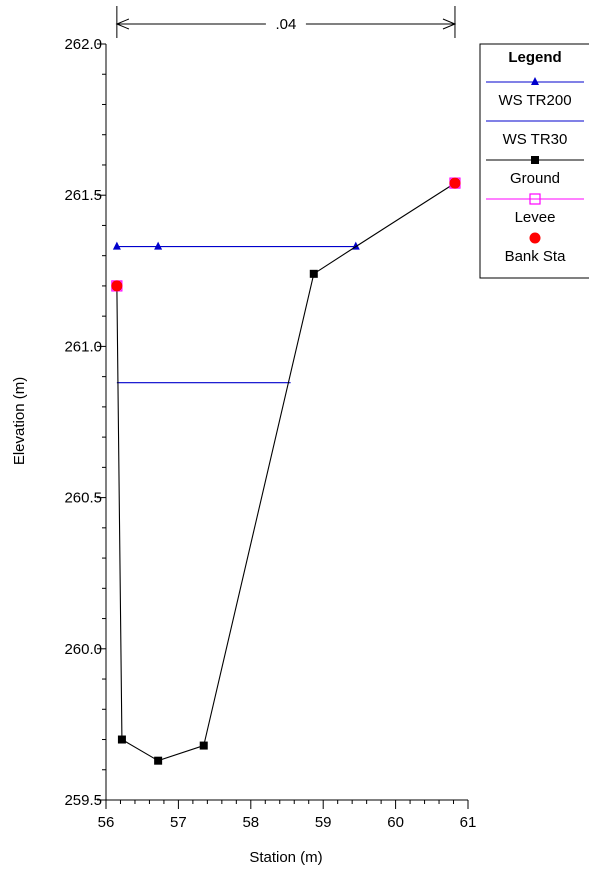  Describe the element at coordinates (83, 498) in the screenshot. I see `y-tick-label: 260.5` at that location.